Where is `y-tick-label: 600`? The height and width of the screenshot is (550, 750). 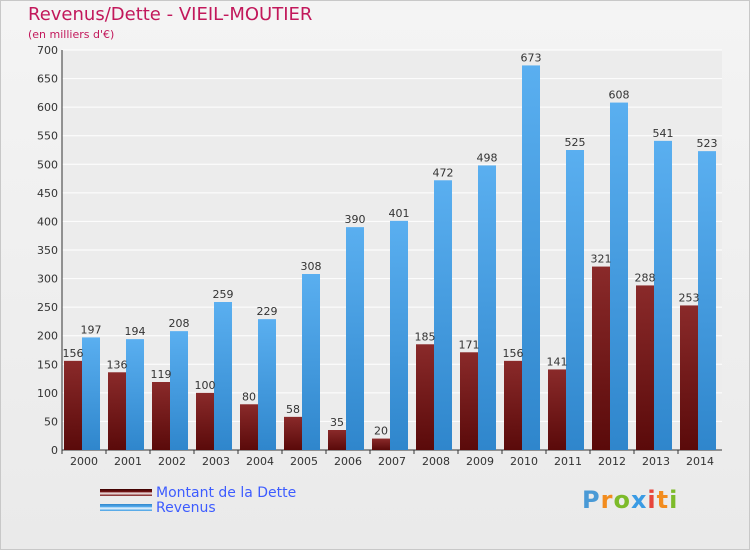 y-tick-label: 600 is located at coordinates (47, 107).